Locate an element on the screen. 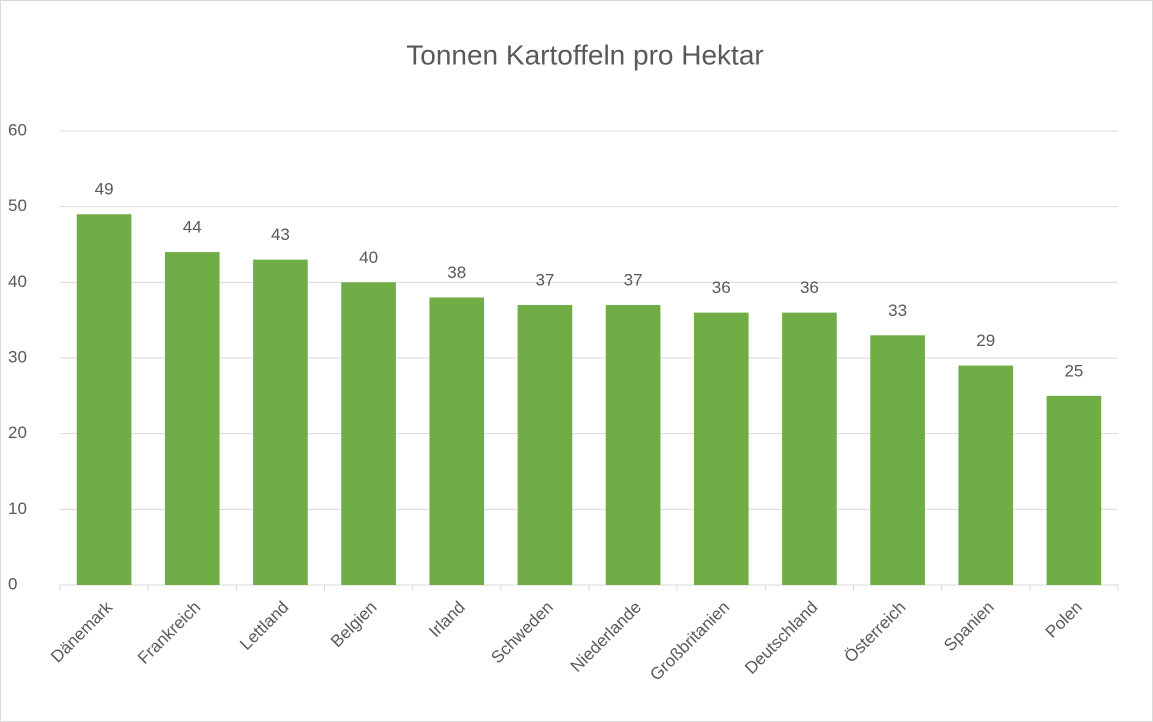 Image resolution: width=1153 pixels, height=722 pixels. y-tick-label: 0 is located at coordinates (12, 583).